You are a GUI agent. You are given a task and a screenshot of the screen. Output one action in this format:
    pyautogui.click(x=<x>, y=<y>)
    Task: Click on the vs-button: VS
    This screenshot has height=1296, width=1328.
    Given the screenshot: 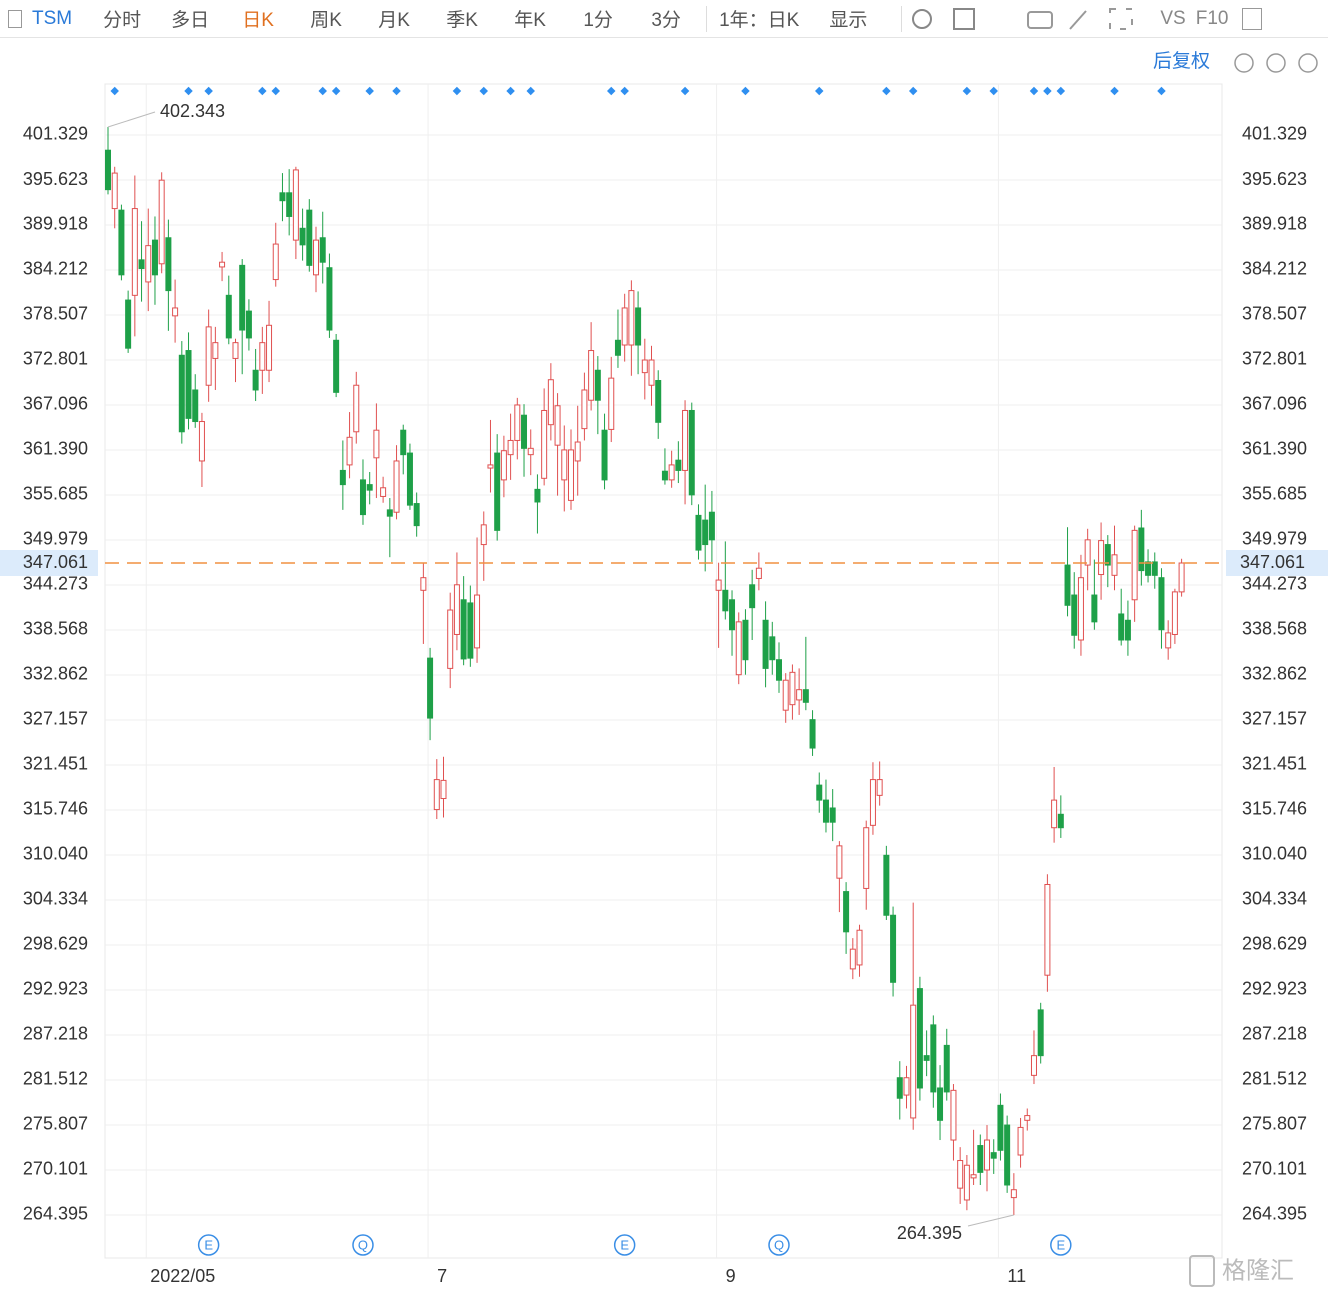 What is the action you would take?
    pyautogui.click(x=1173, y=18)
    